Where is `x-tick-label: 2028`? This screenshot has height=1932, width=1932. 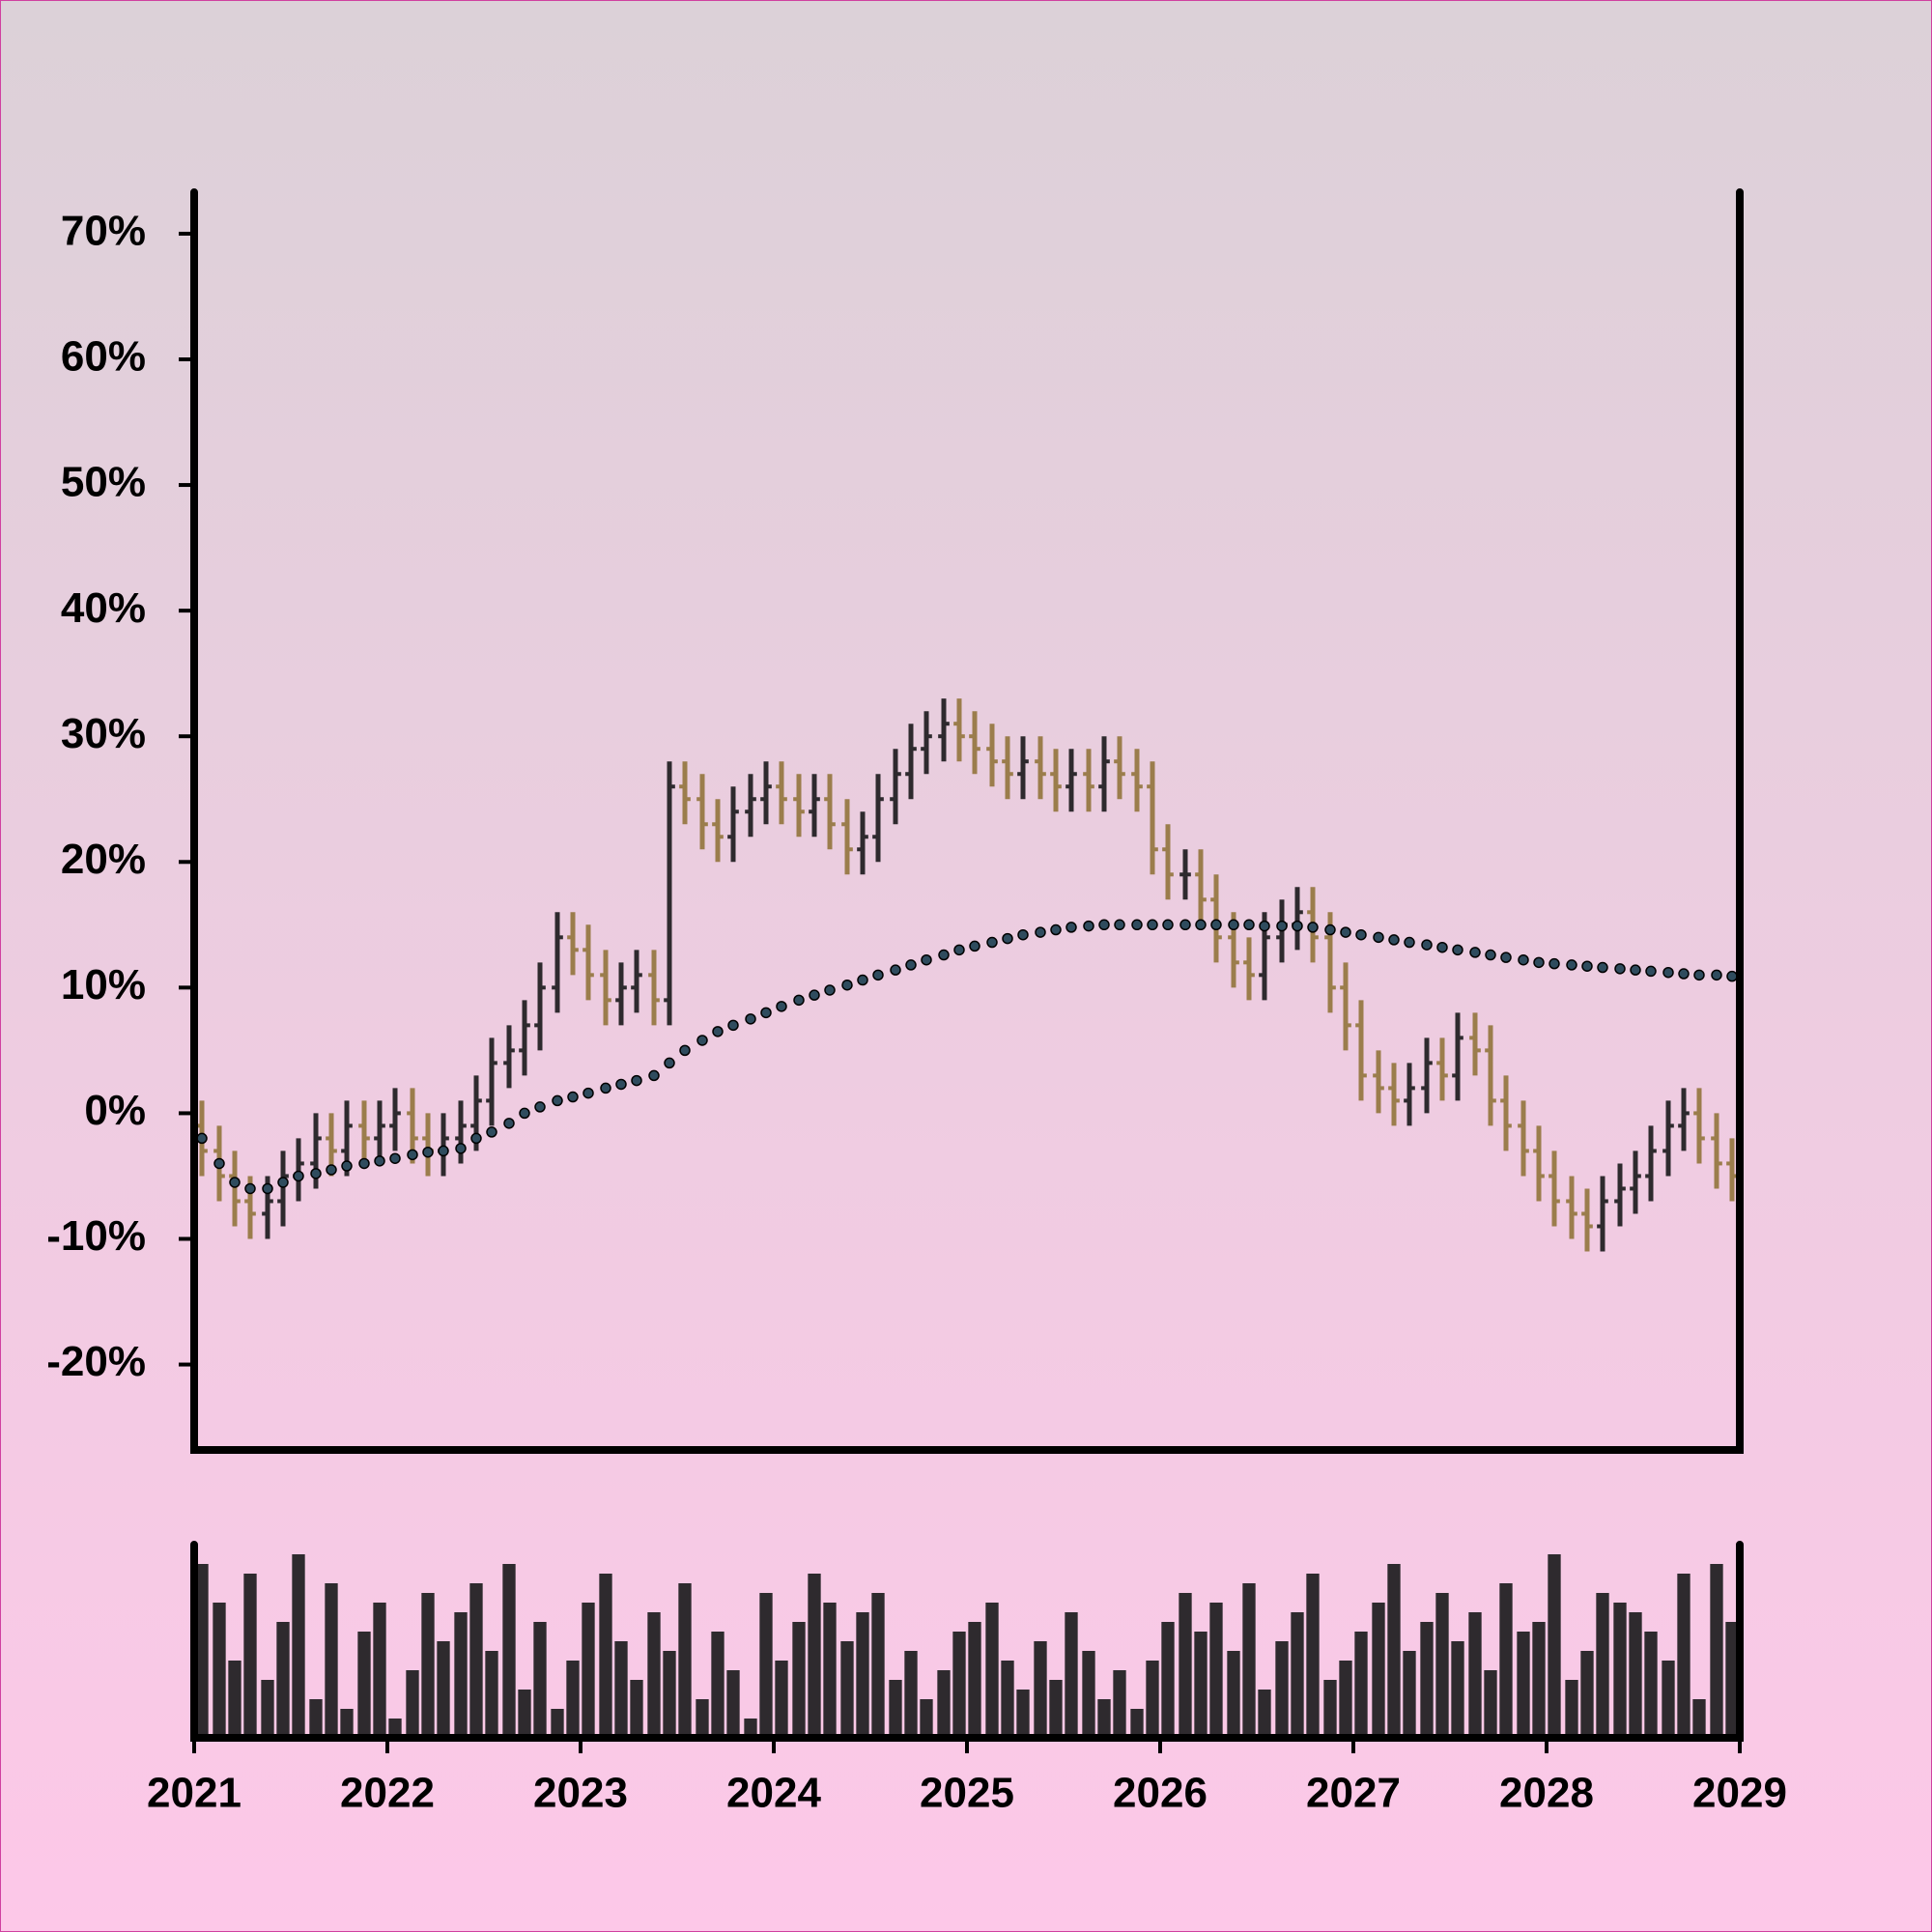
x-tick-label: 2028 is located at coordinates (1546, 1793).